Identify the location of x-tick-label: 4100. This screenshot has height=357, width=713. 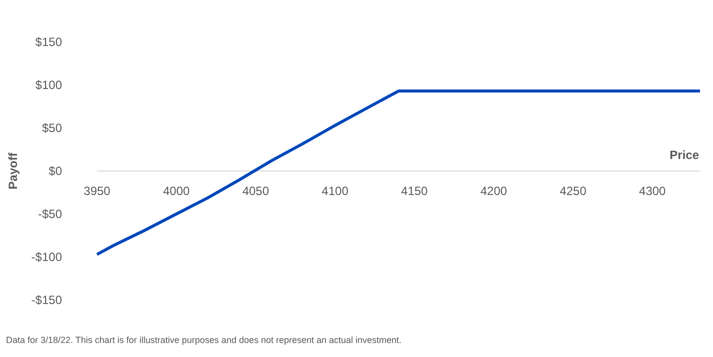
(335, 191).